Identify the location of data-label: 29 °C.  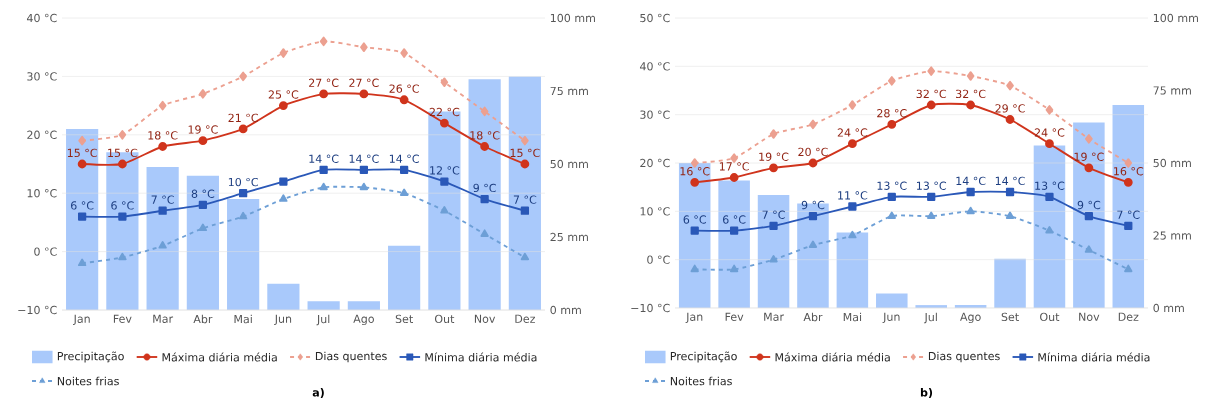
(1010, 108).